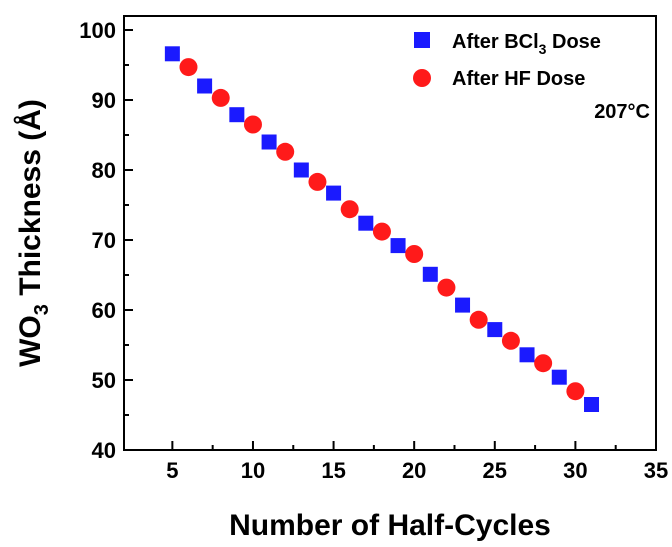  I want to click on x-tick-label: 25, so click(495, 470).